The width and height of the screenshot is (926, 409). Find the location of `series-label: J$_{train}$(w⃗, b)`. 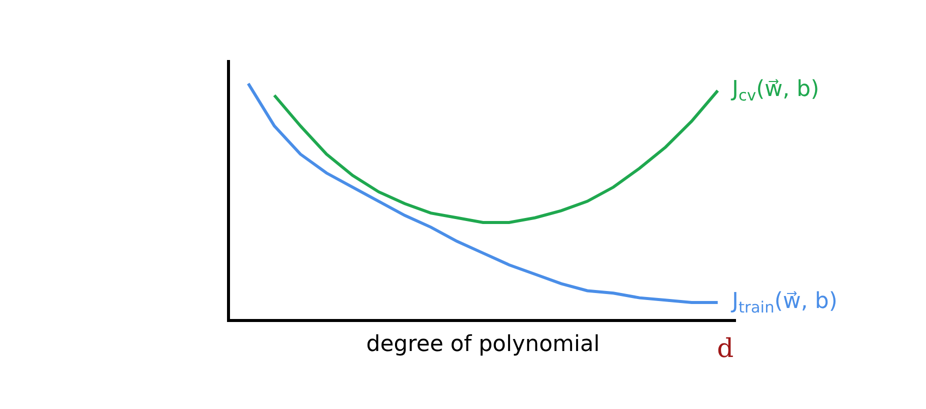

series-label: J$_{train}$(w⃗, b) is located at coordinates (784, 303).